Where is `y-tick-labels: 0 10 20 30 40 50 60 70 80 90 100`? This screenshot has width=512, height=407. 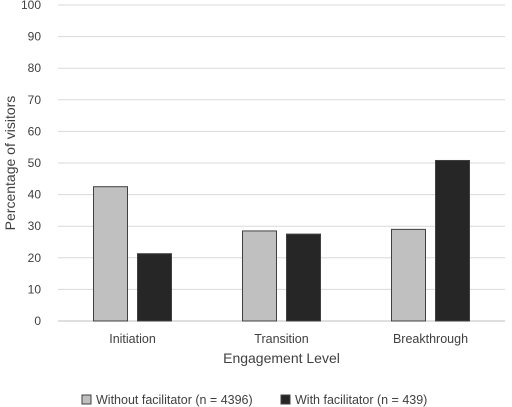
y-tick-labels: 0 10 20 30 40 50 60 70 80 90 100 is located at coordinates (31, 164).